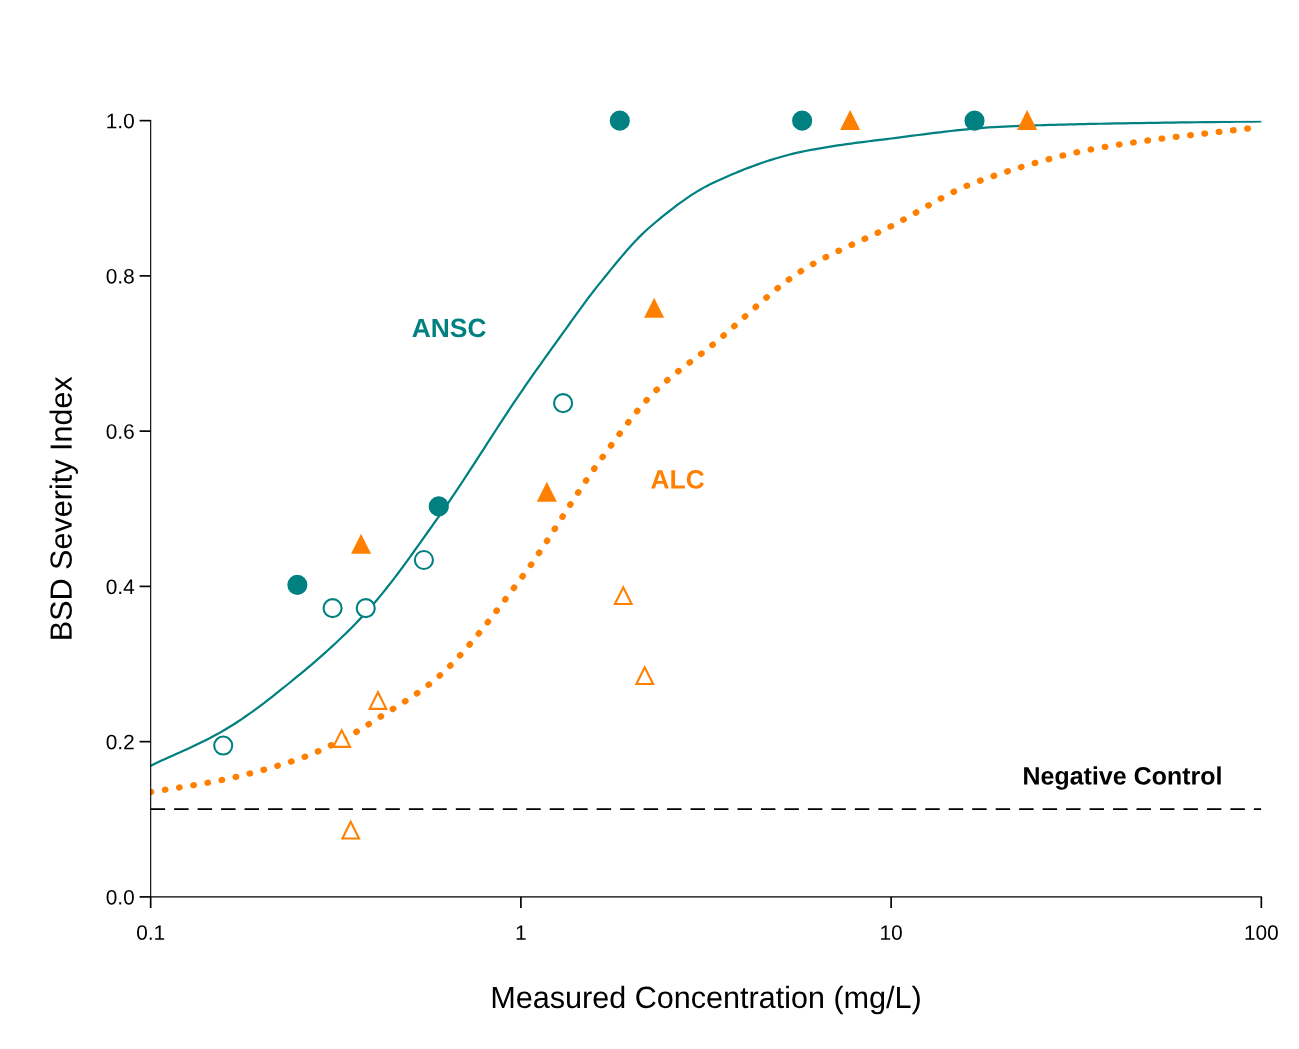 This screenshot has width=1299, height=1049. I want to click on x-tick-label: 1, so click(521, 932).